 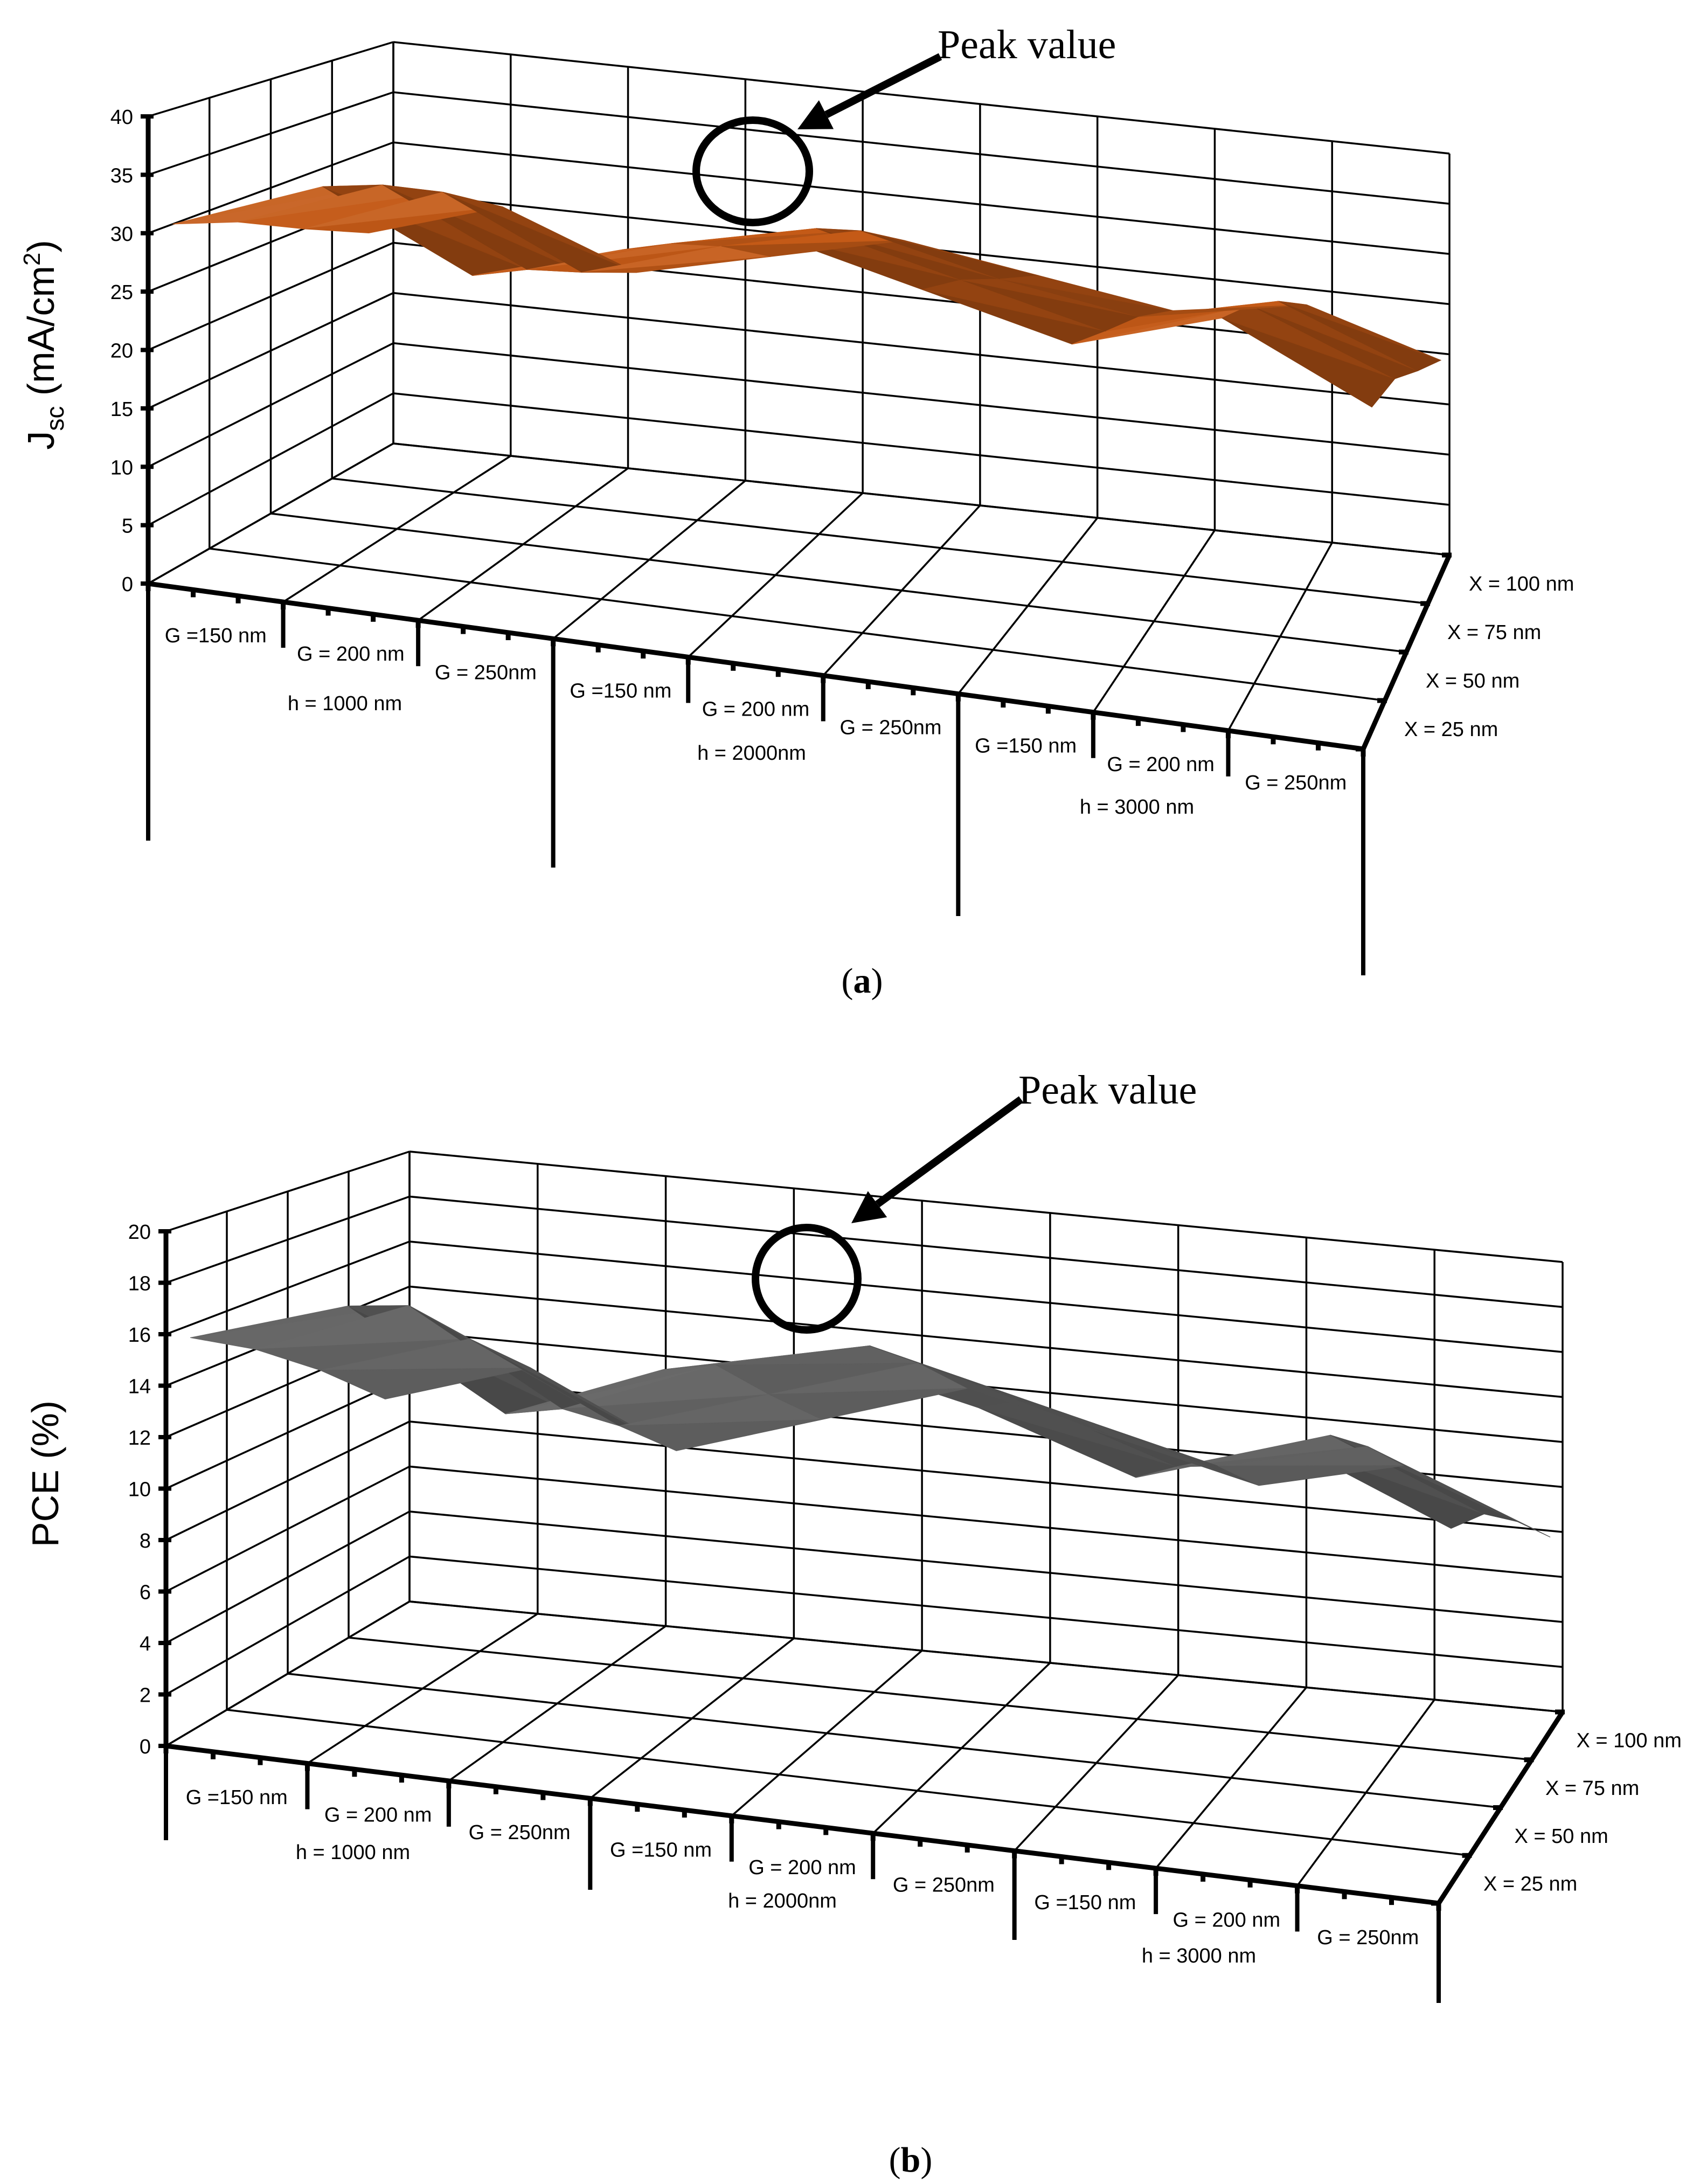 What do you see at coordinates (121, 409) in the screenshot?
I see `z-tick-label: 15` at bounding box center [121, 409].